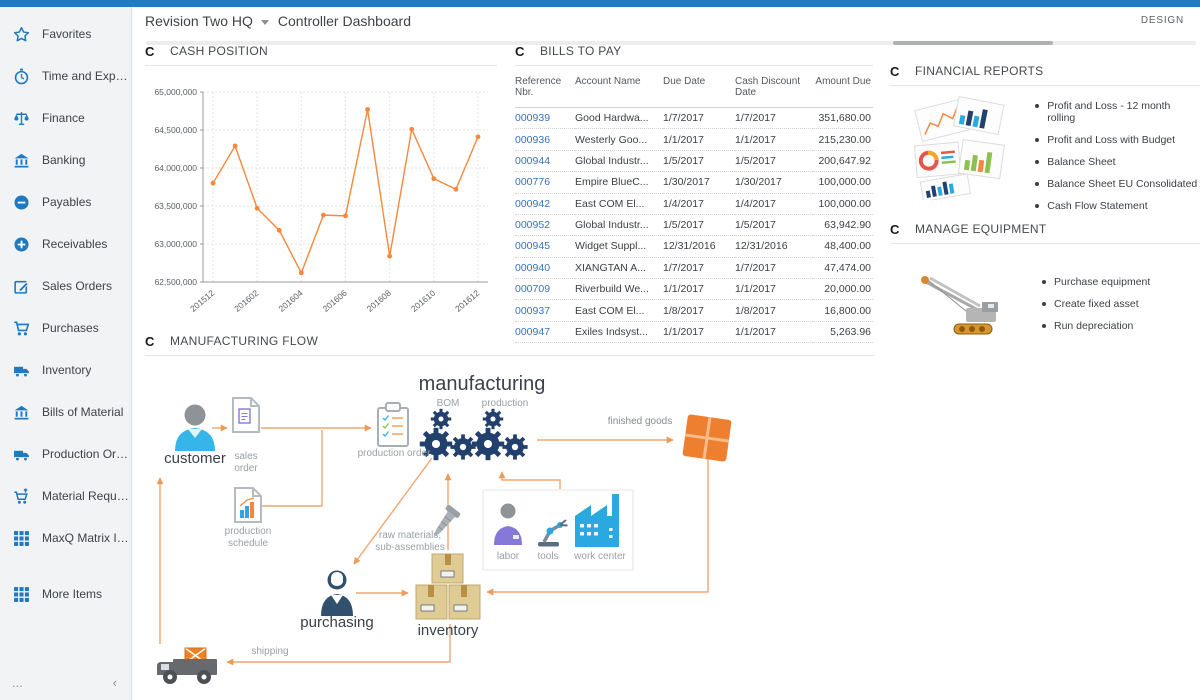  What do you see at coordinates (114, 682) in the screenshot?
I see `sidebar-collapse-button: ‹` at bounding box center [114, 682].